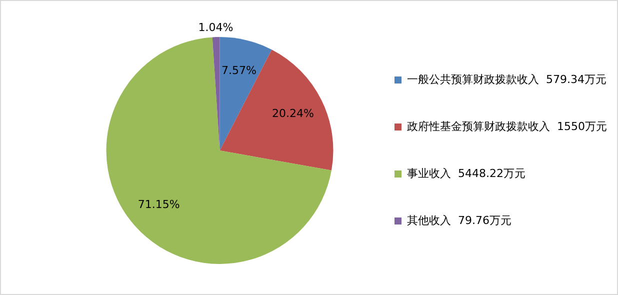  What do you see at coordinates (239, 70) in the screenshot?
I see `data-label: 7.57%` at bounding box center [239, 70].